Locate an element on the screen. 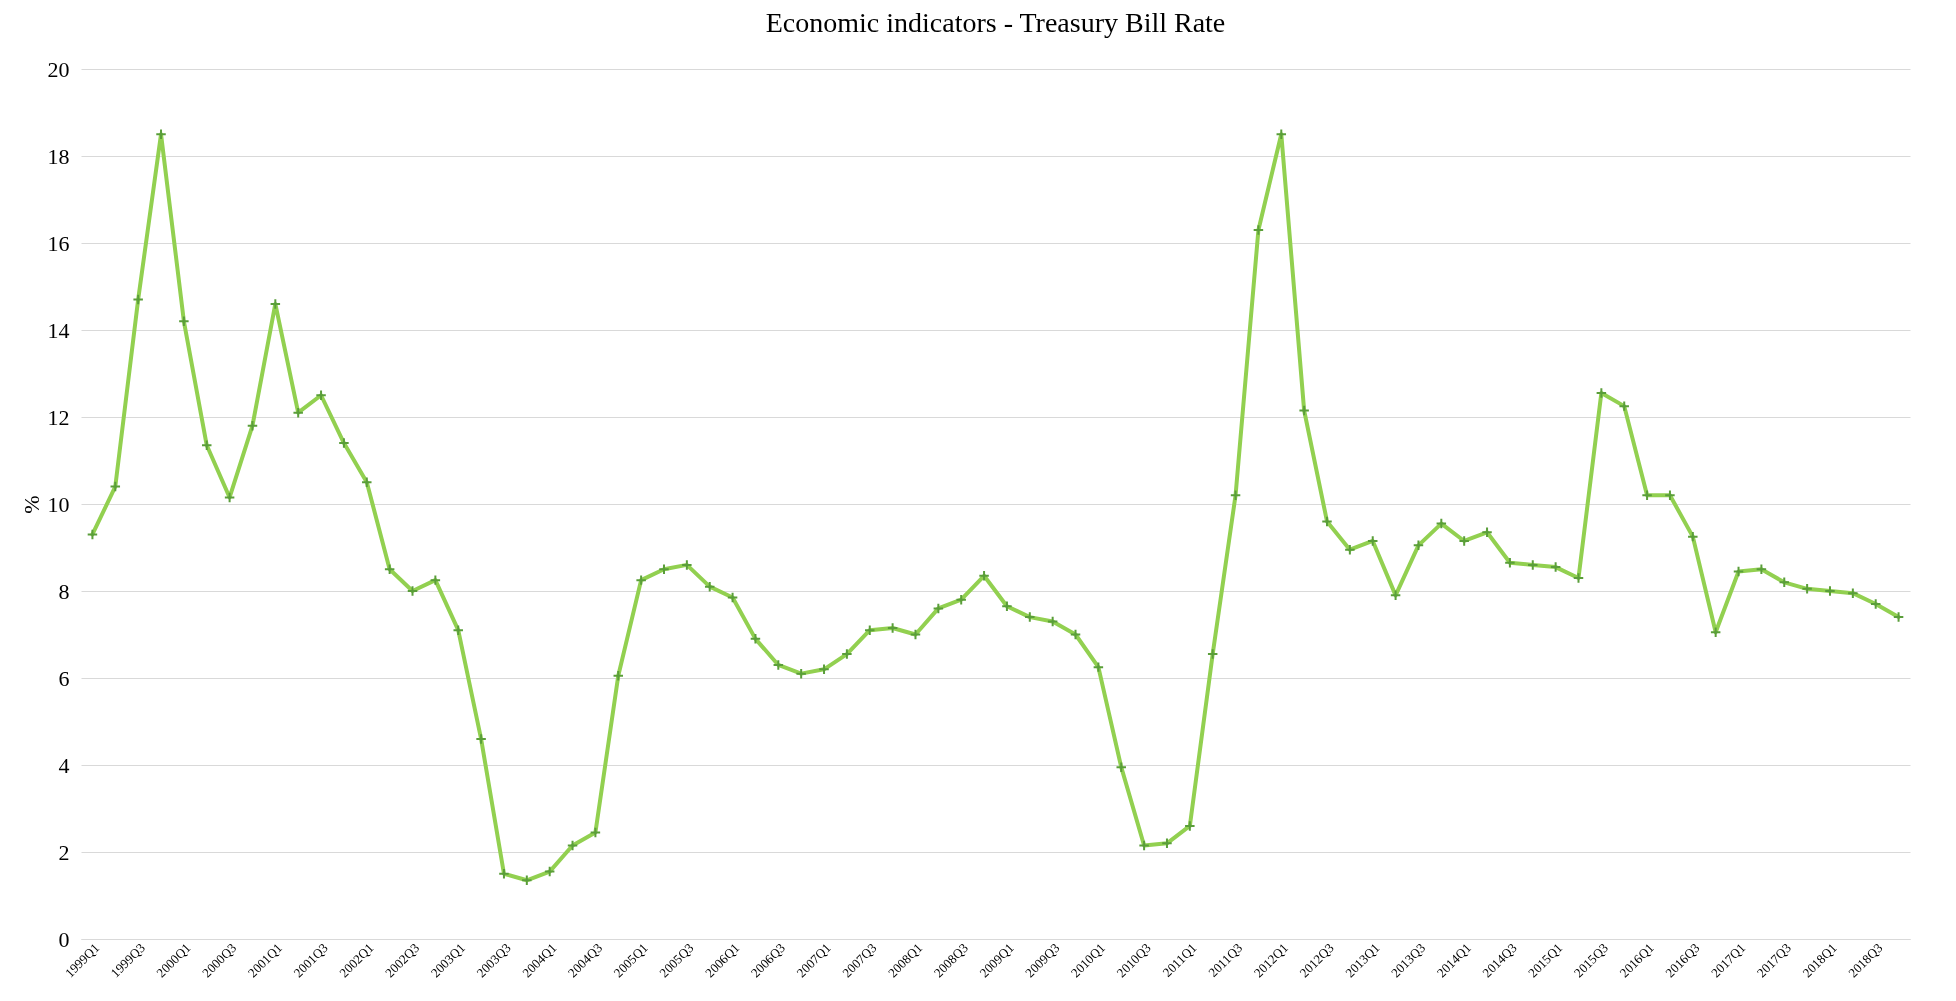  y-axis-title: % is located at coordinates (31, 504).